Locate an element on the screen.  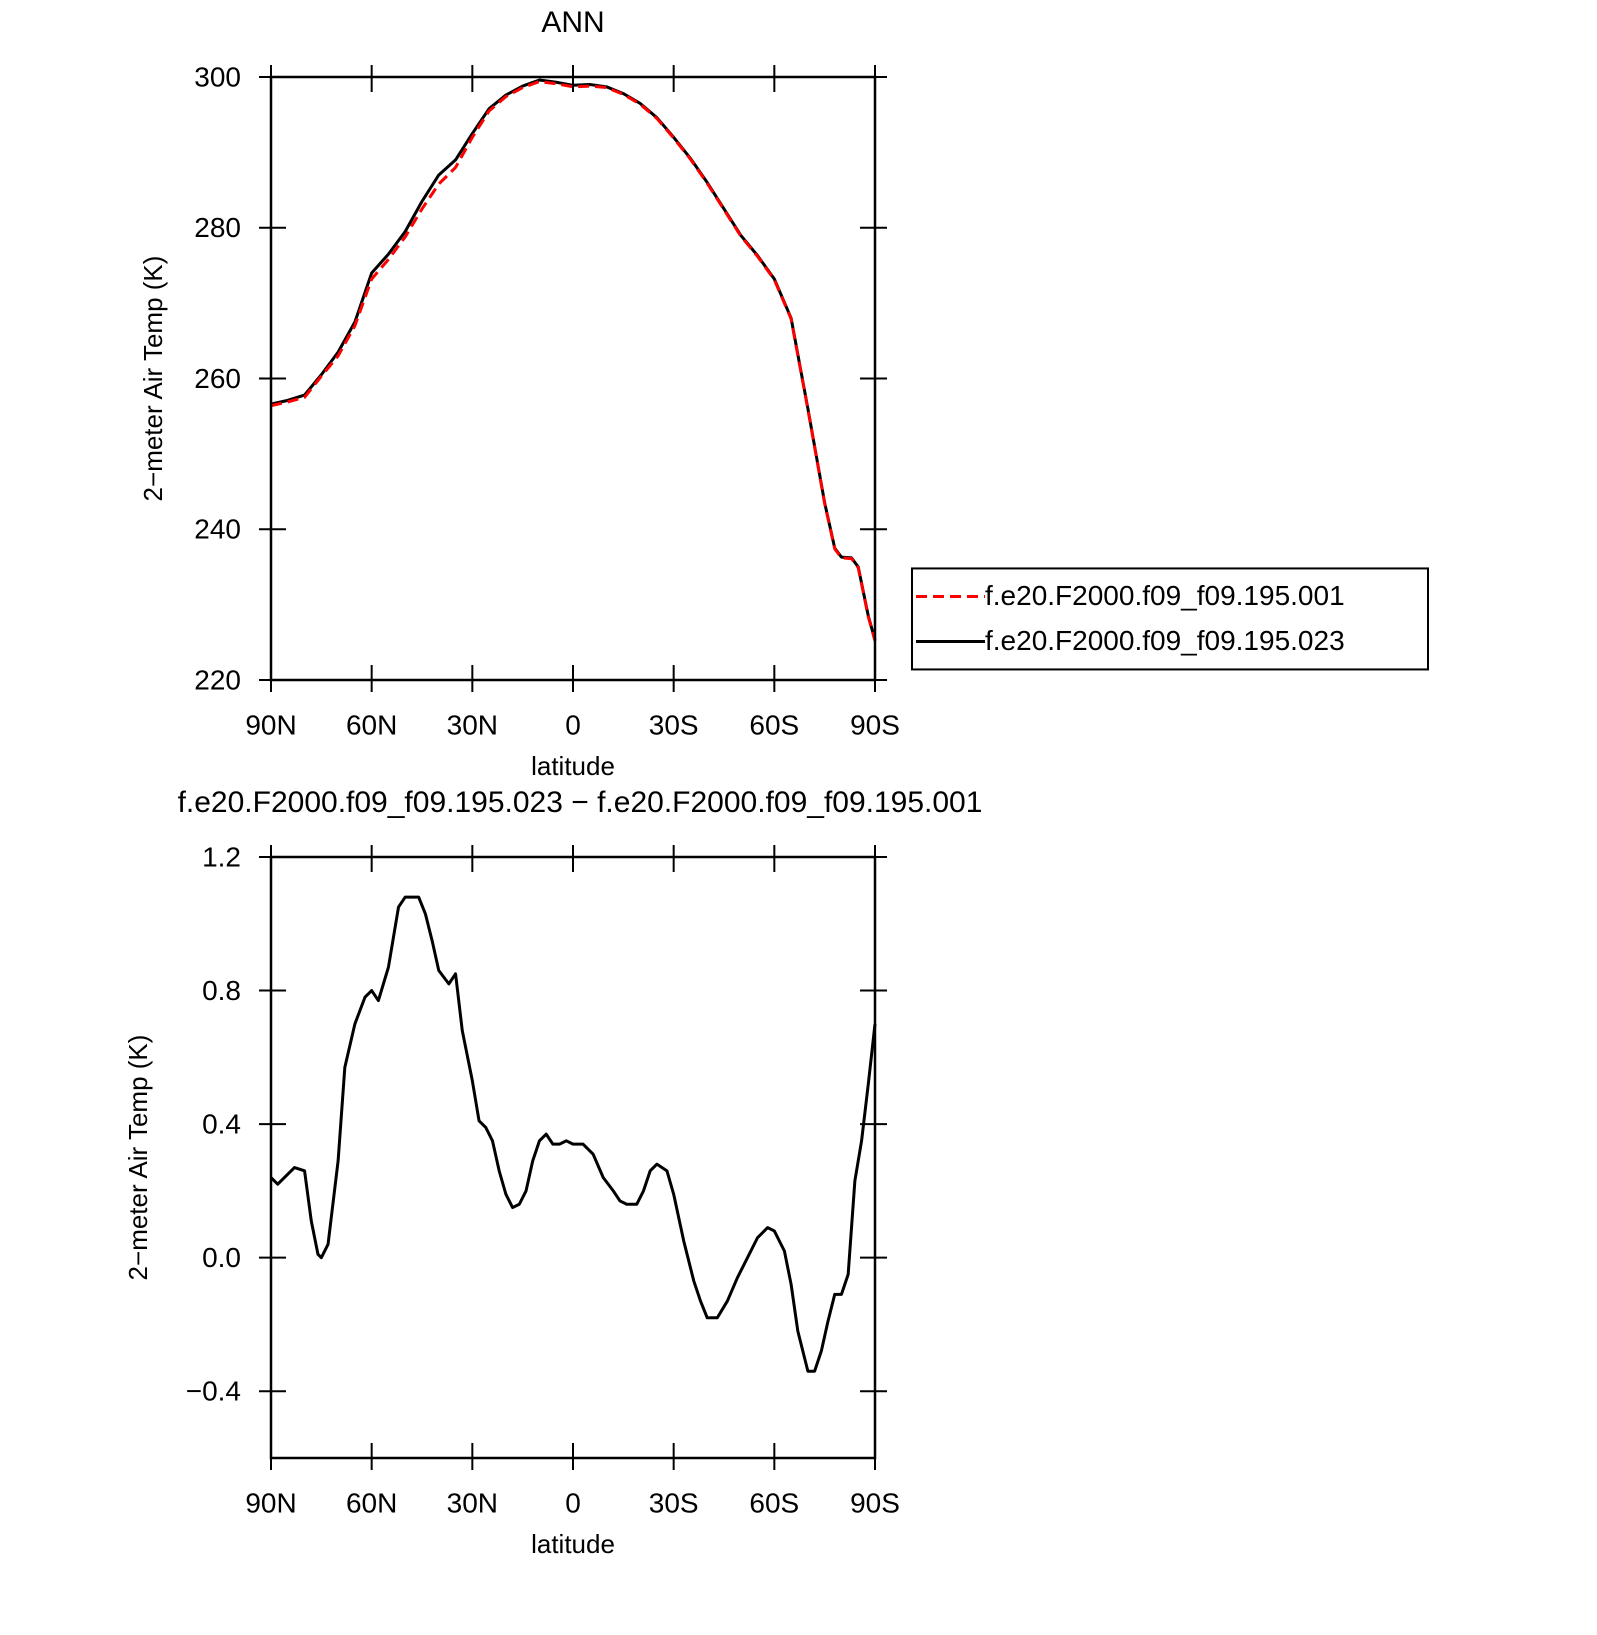
y-tick-label: 240 is located at coordinates (217, 529).